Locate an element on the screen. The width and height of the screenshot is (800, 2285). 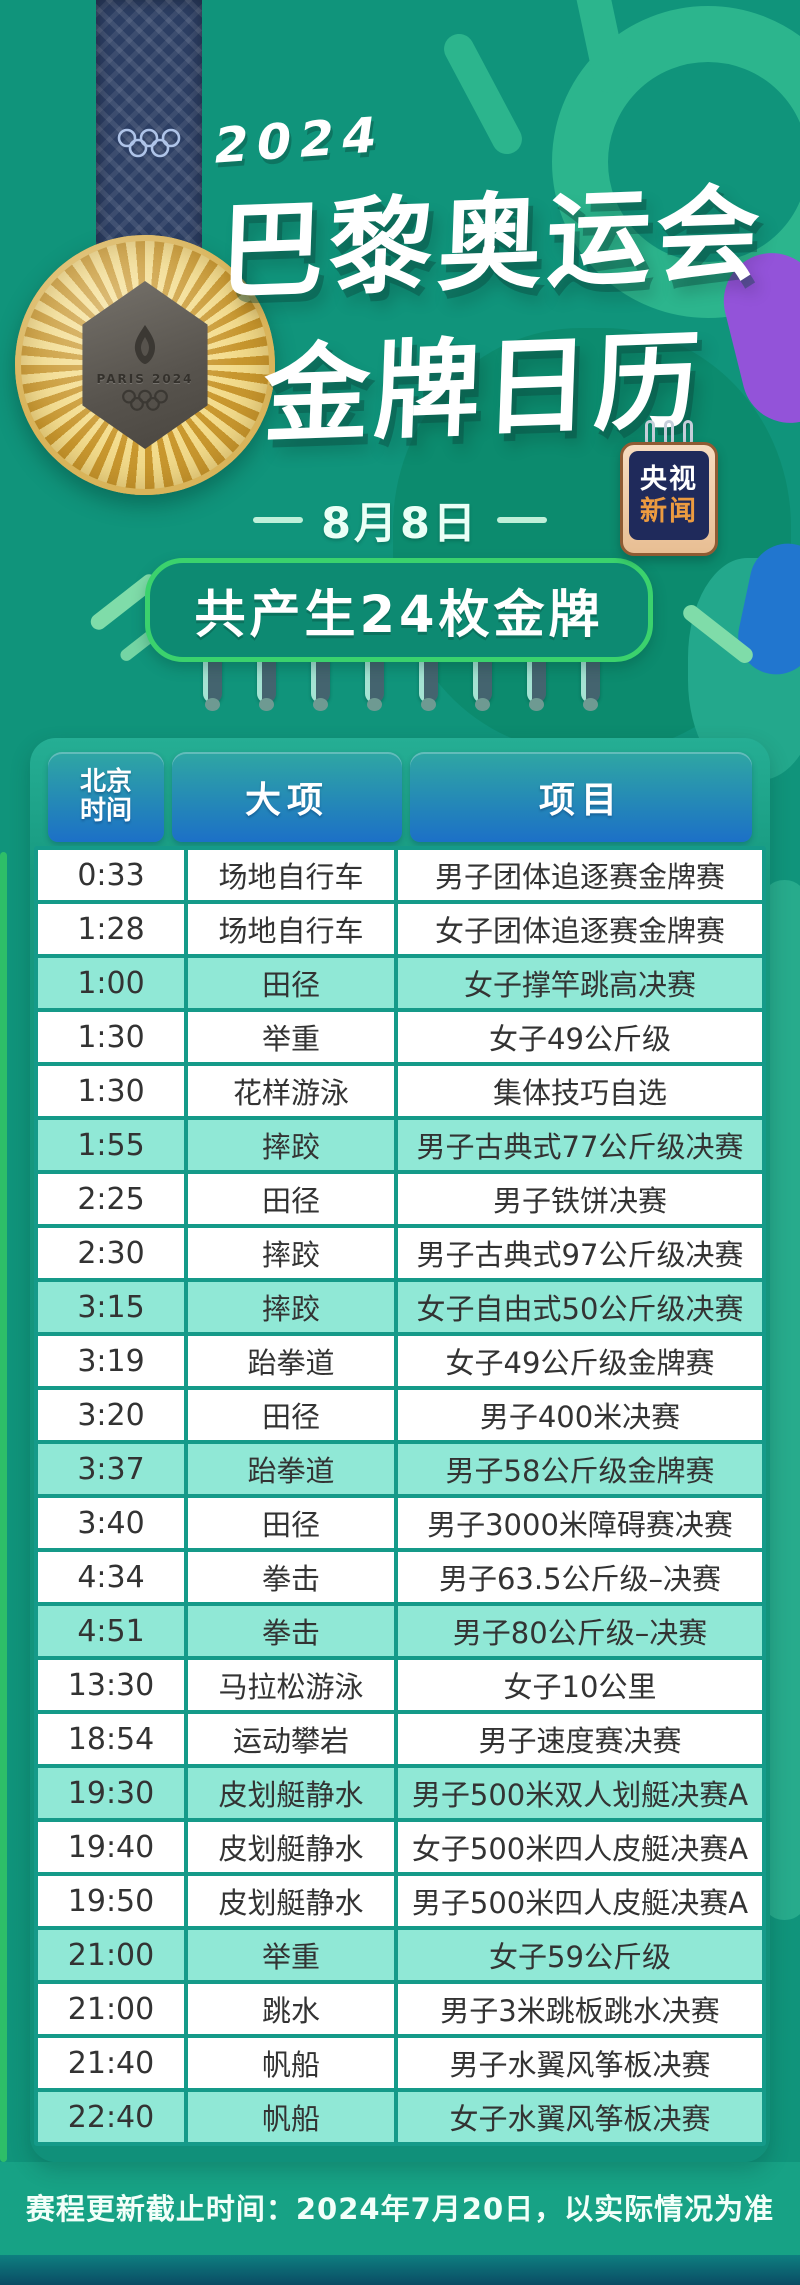
table-row-7-sport: 摔跤 is located at coordinates (291, 1253).